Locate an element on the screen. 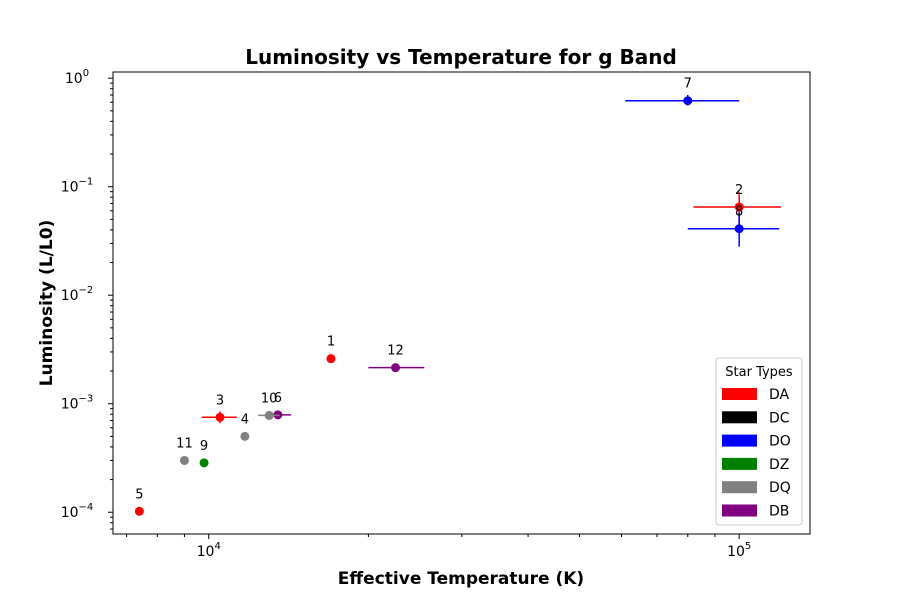  x-axis: 10⁴ 10⁵ is located at coordinates (438, 547).